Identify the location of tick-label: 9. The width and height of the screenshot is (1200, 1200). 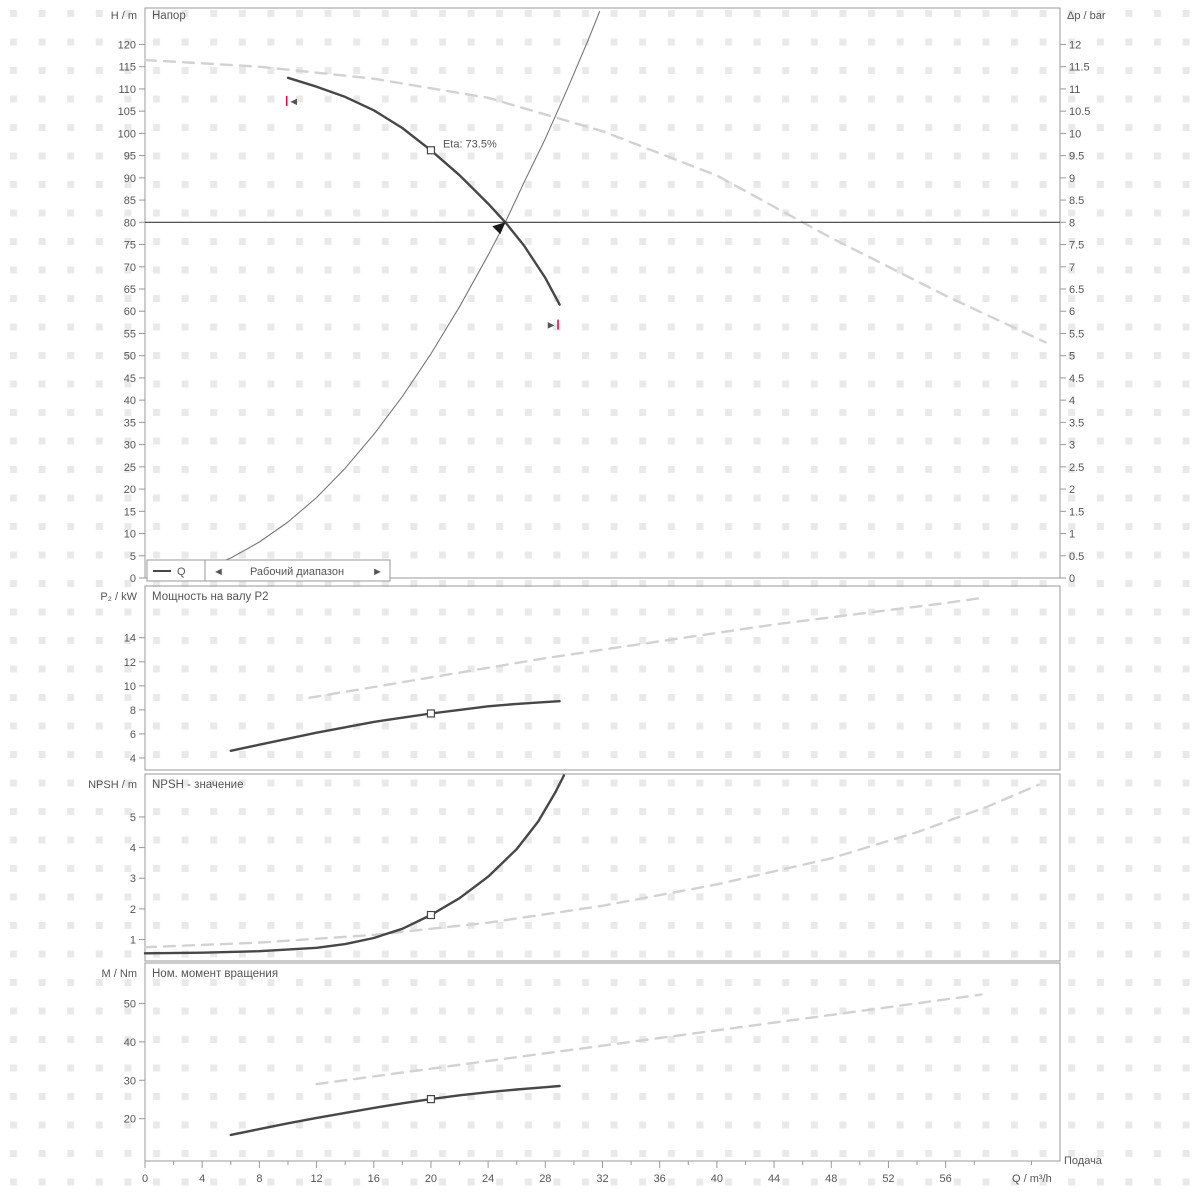
(1072, 179).